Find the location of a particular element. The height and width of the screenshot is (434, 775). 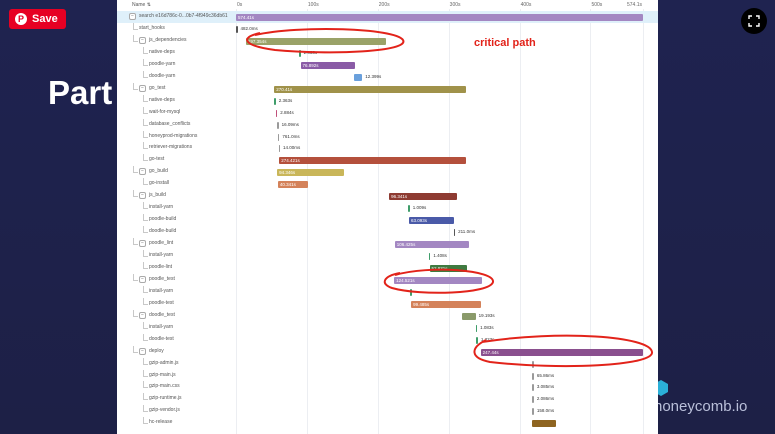

span-duration-bar: 99.485s is located at coordinates (446, 304).